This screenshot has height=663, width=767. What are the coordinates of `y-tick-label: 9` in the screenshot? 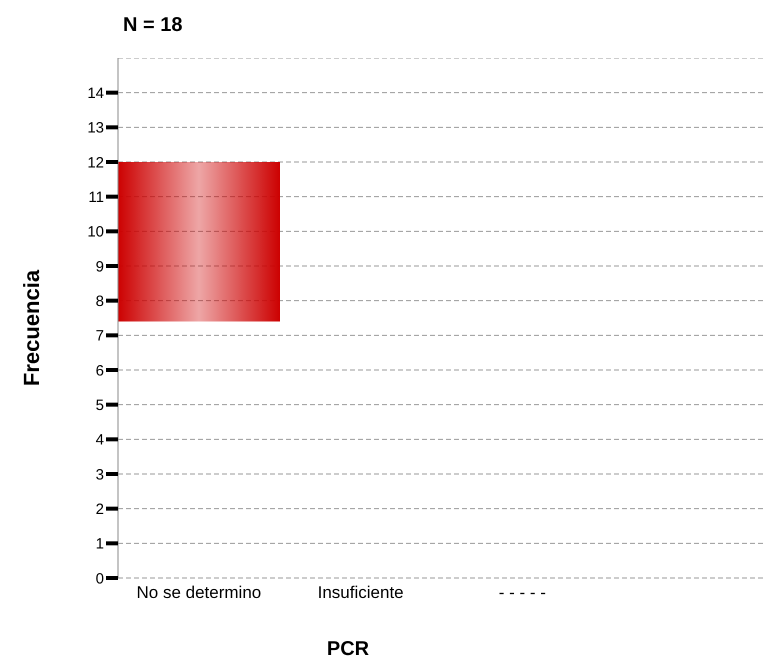 It's located at (100, 267).